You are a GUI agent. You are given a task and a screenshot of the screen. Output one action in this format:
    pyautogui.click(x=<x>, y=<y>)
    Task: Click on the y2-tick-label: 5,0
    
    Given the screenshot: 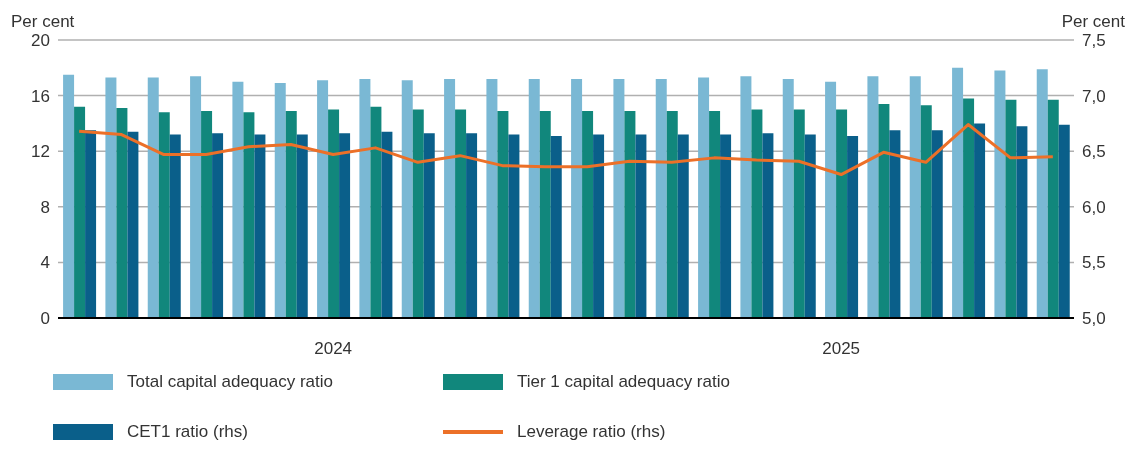 What is the action you would take?
    pyautogui.click(x=1094, y=319)
    